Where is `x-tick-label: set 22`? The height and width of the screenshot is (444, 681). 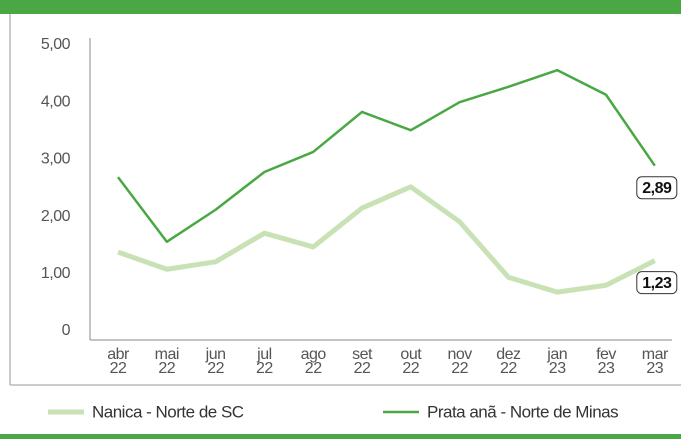 x-tick-label: set 22 is located at coordinates (362, 361).